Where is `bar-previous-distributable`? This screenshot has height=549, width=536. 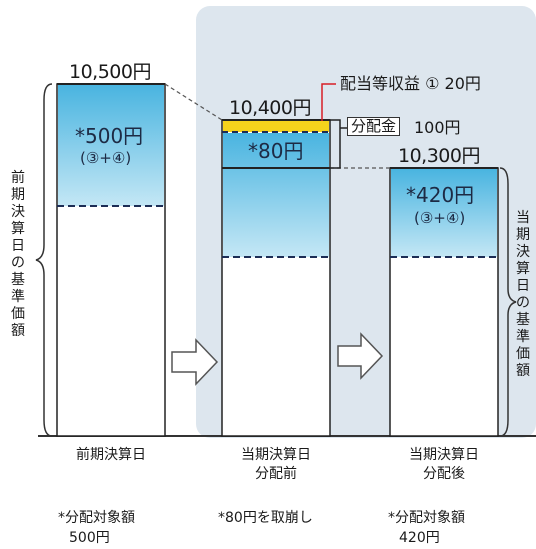
bar-previous-distributable is located at coordinates (111, 145).